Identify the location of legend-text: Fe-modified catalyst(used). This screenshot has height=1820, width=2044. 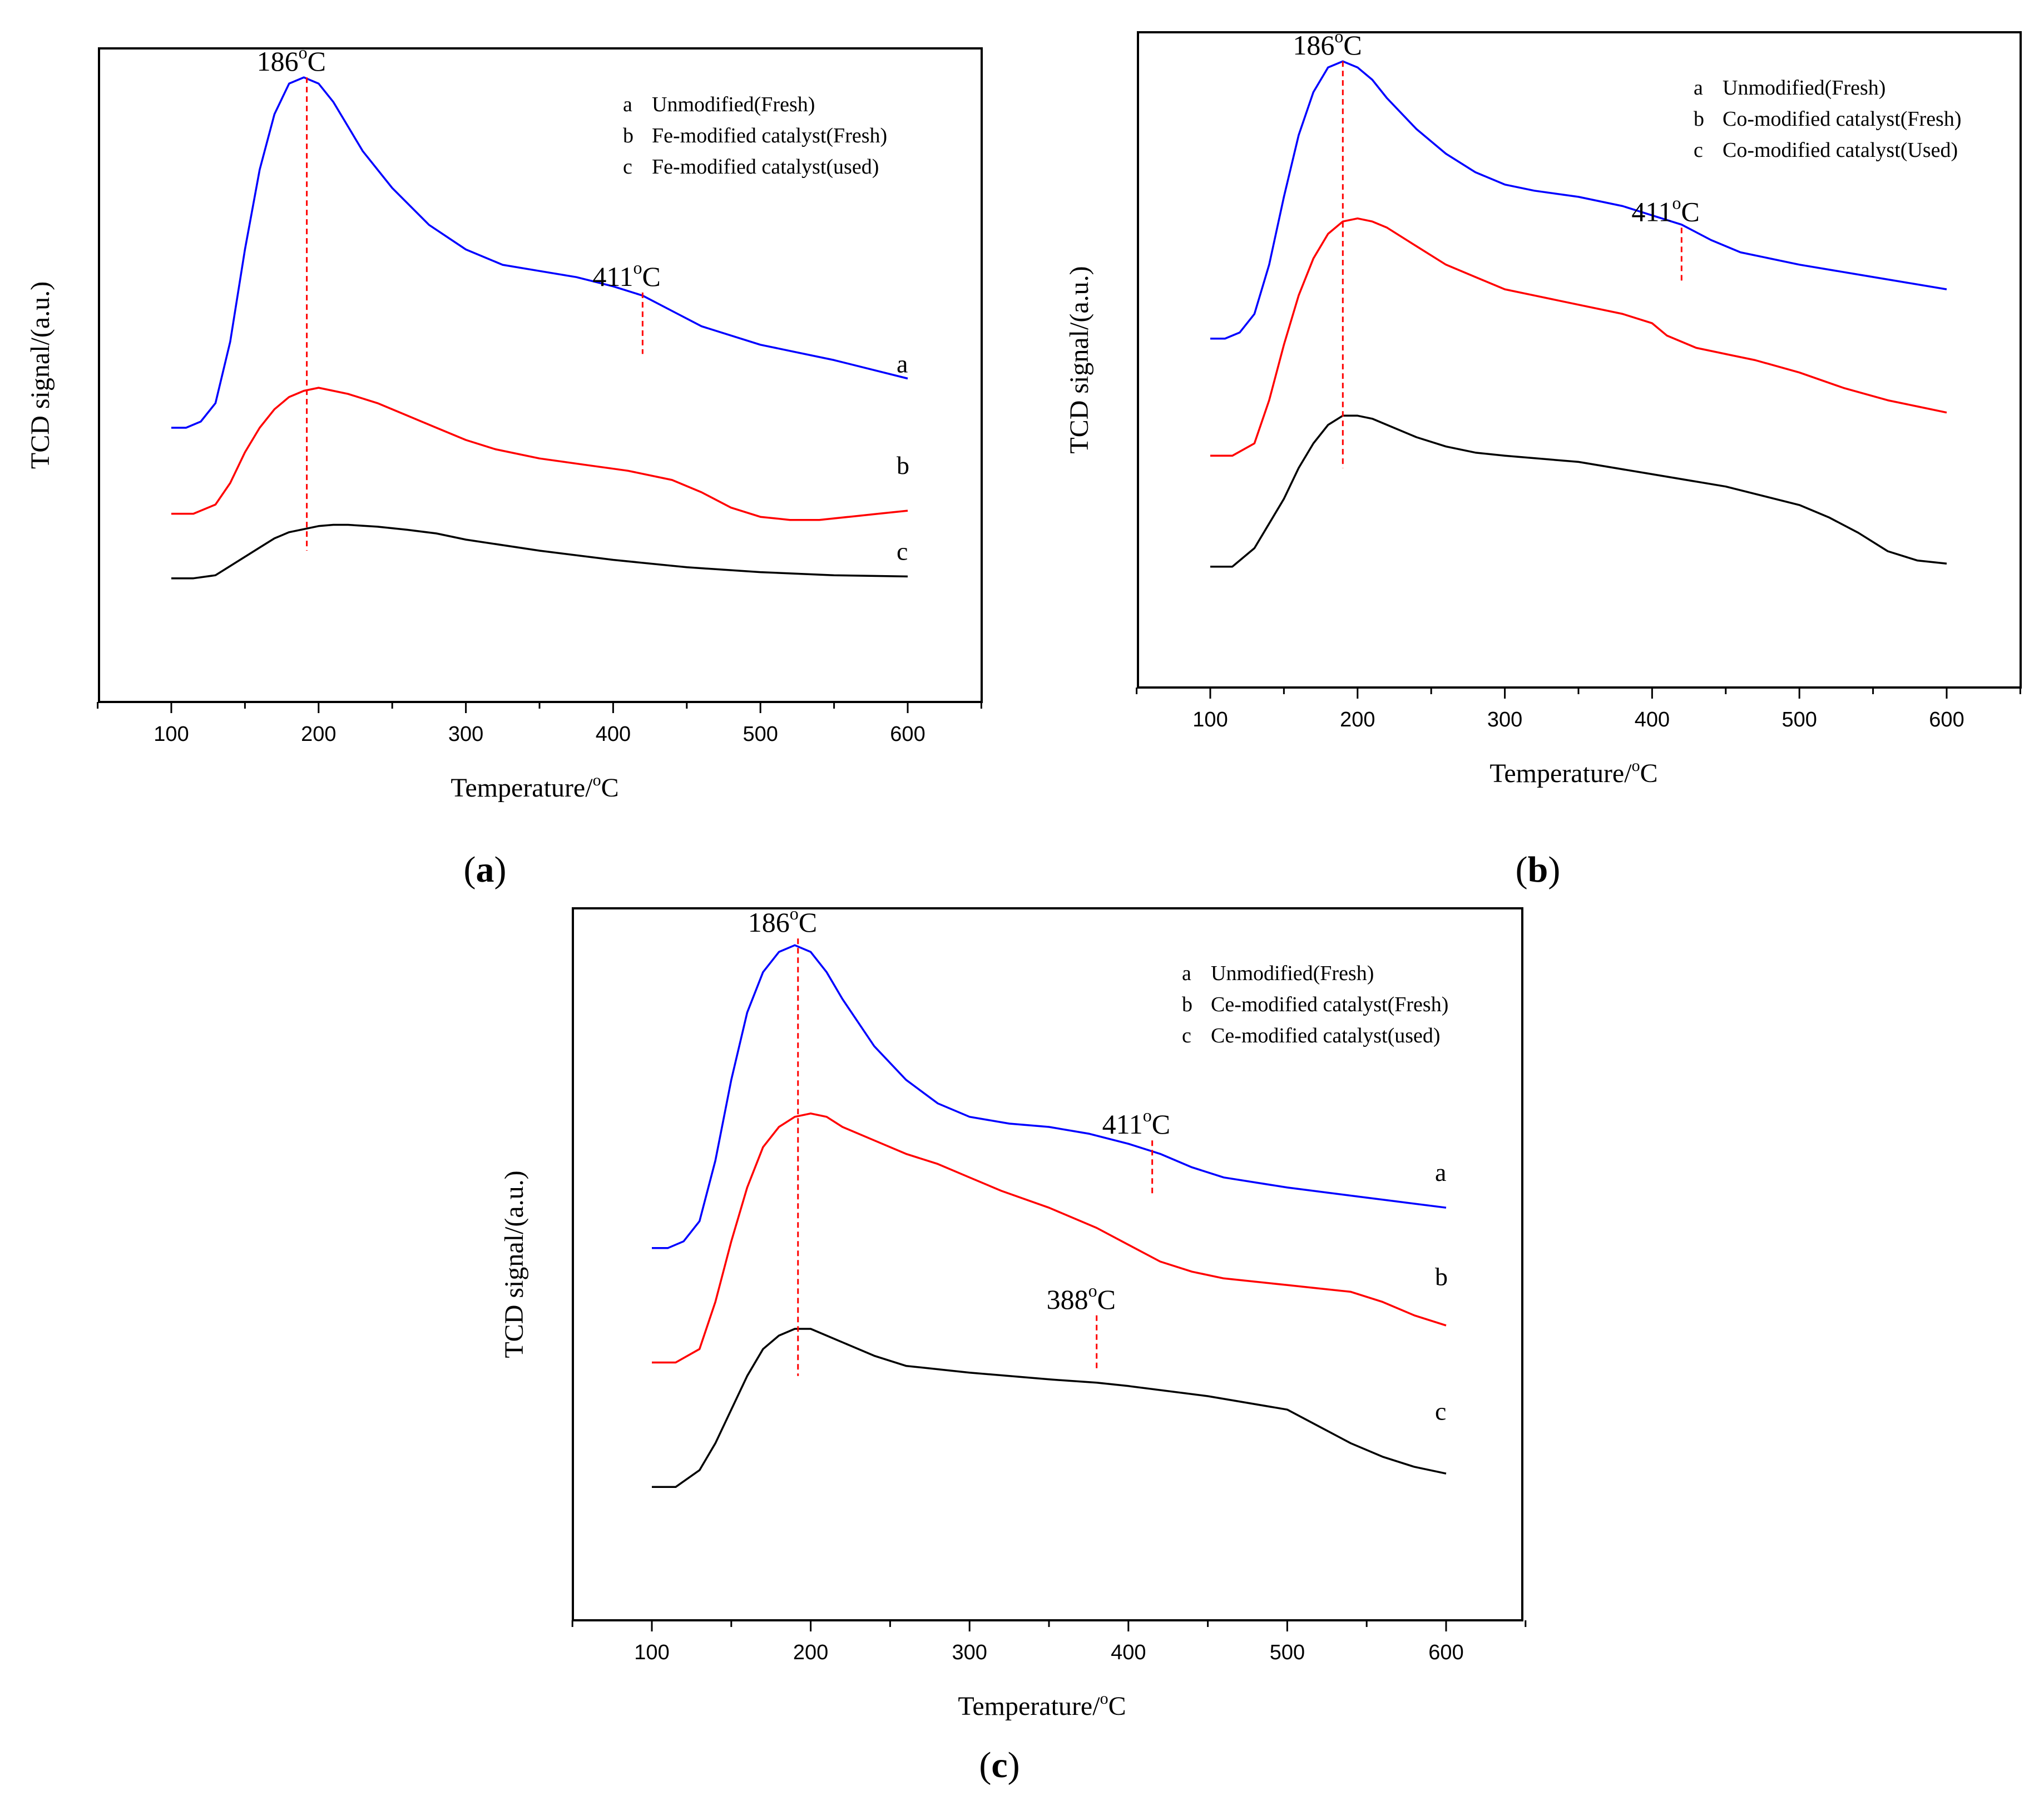
(766, 167).